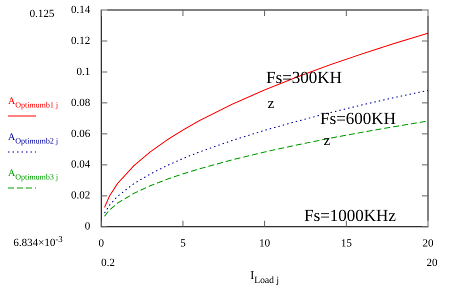 The image size is (450, 298). Describe the element at coordinates (358, 118) in the screenshot. I see `annotation: Fs=600KH` at that location.